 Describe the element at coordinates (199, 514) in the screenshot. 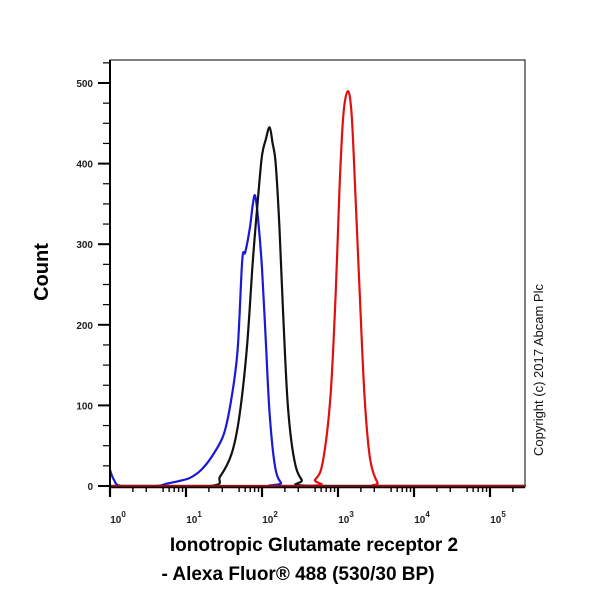

I see `x-tick-exponent: 1` at that location.